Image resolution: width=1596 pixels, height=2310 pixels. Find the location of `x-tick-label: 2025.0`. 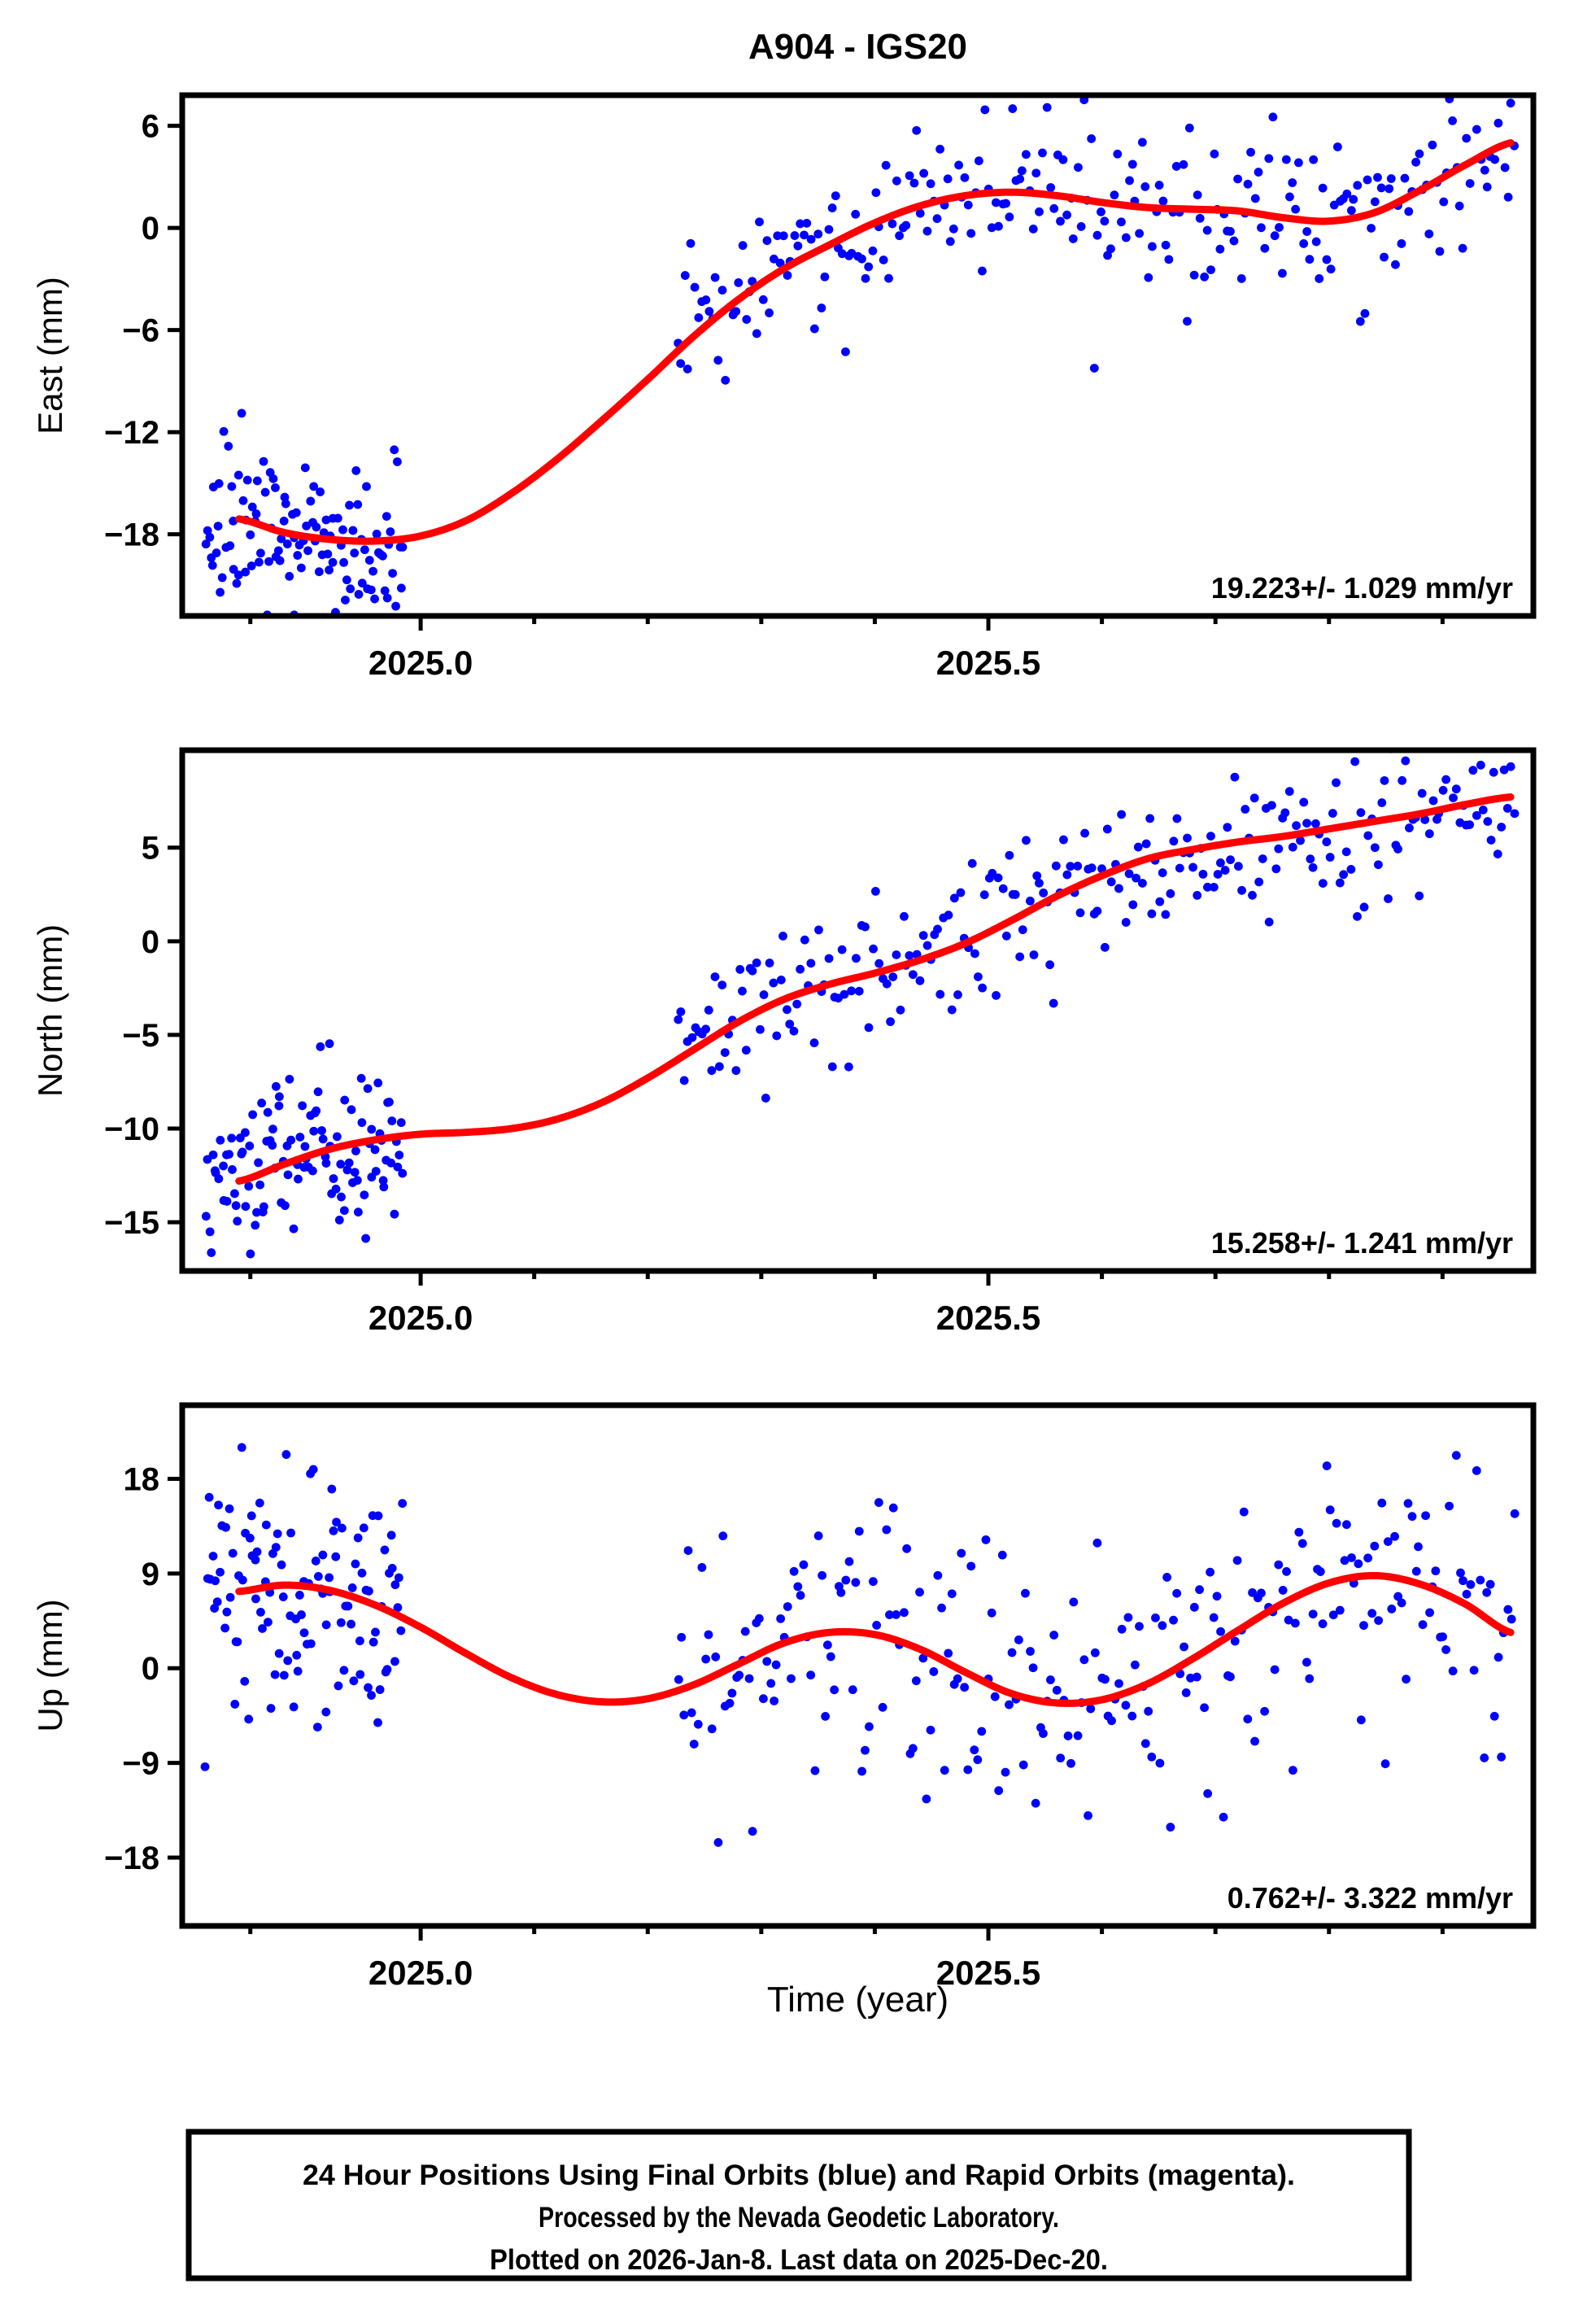

x-tick-label: 2025.0 is located at coordinates (420, 1318).